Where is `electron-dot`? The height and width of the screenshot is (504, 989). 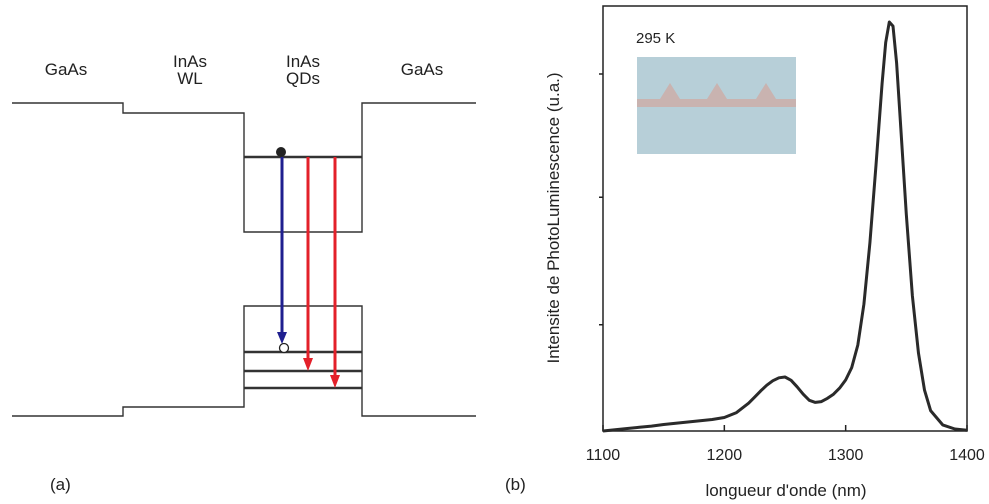
electron-dot is located at coordinates (281, 152).